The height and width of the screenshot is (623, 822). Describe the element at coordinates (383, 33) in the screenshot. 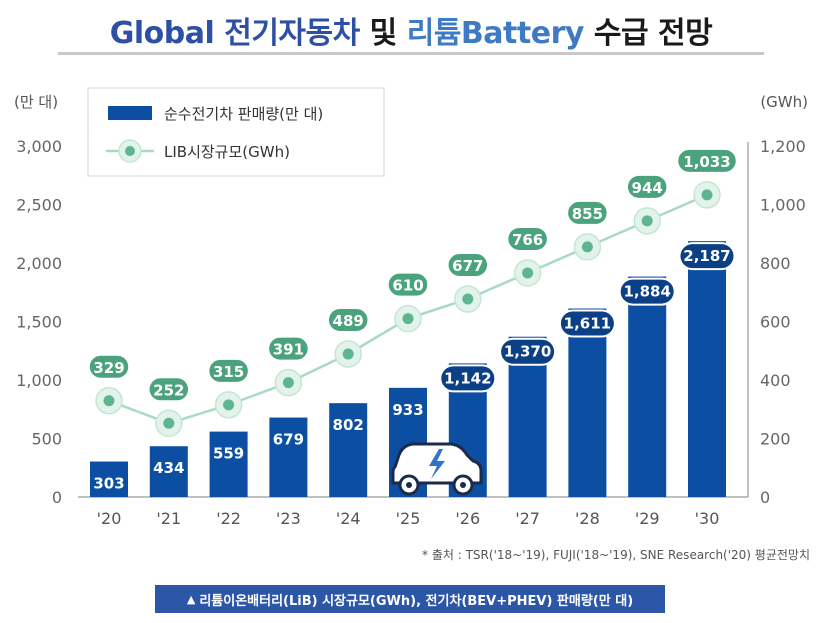

I see `title-part-and: 및` at that location.